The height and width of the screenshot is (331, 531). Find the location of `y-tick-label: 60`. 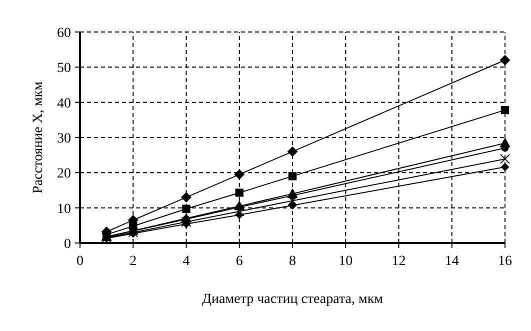

y-tick-label: 60 is located at coordinates (64, 33).